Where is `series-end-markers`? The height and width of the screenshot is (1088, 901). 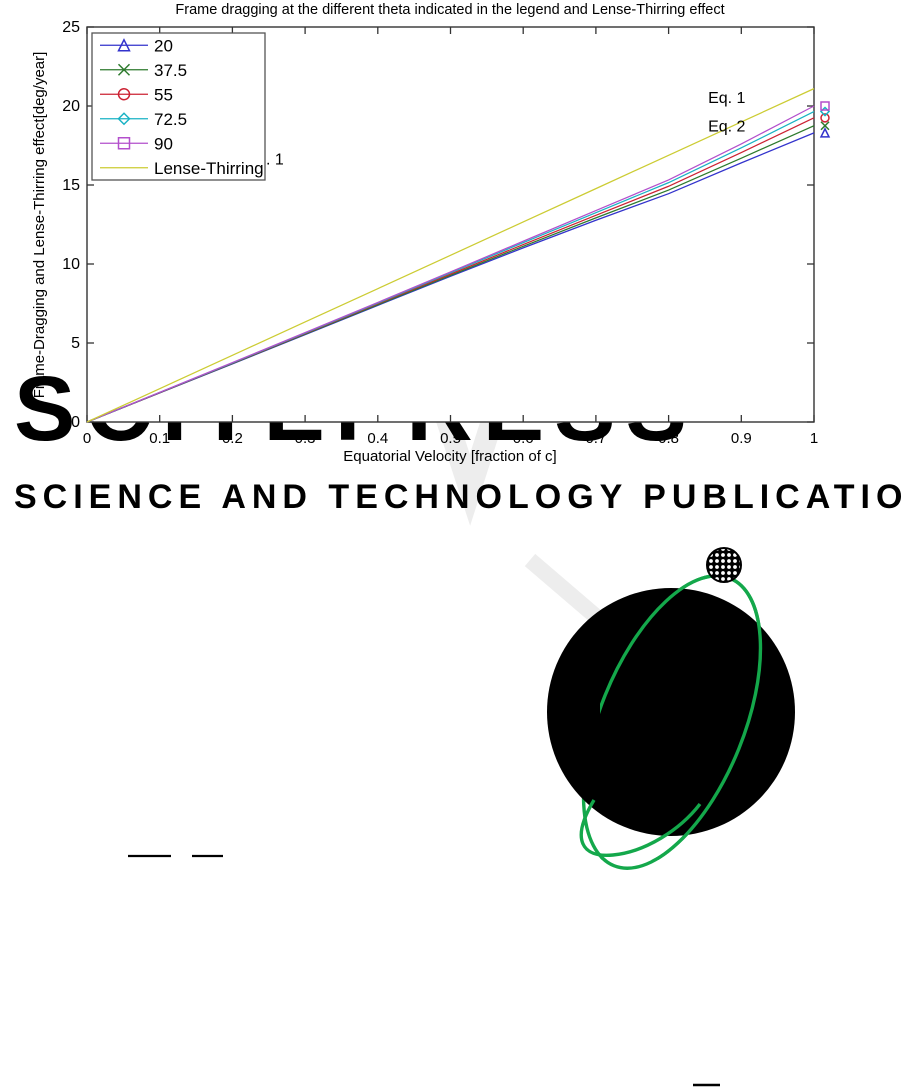 series-end-markers is located at coordinates (825, 119).